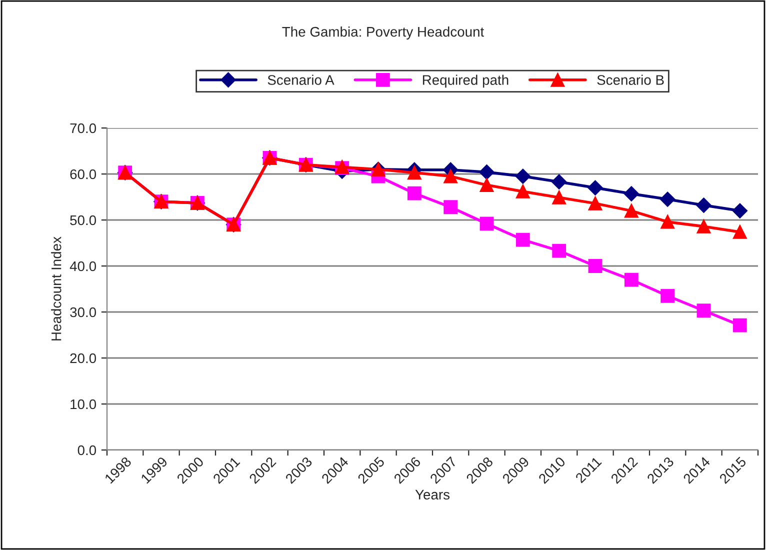 Image resolution: width=766 pixels, height=550 pixels. What do you see at coordinates (56, 288) in the screenshot?
I see `y-axis-title: Headcount Index` at bounding box center [56, 288].